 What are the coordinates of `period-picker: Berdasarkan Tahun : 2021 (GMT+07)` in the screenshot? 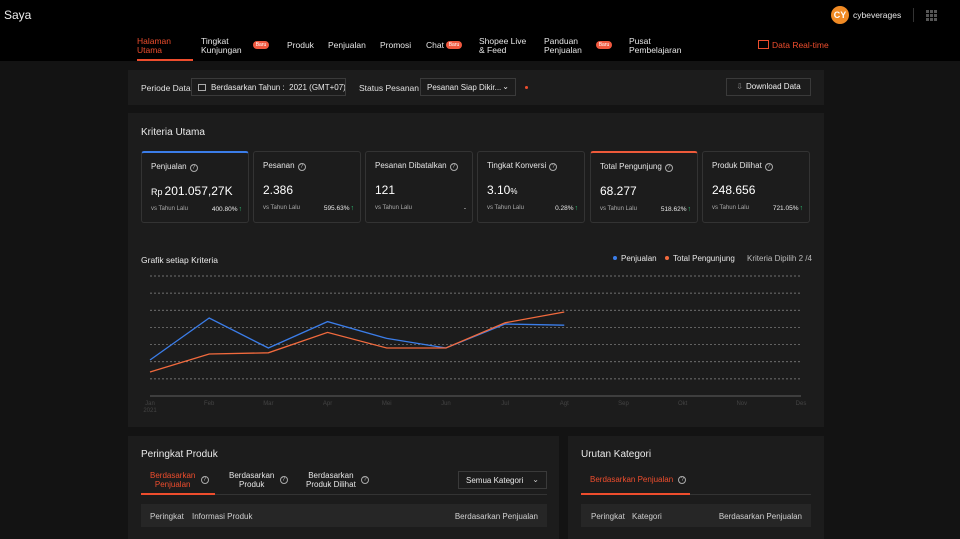 It's located at (268, 87).